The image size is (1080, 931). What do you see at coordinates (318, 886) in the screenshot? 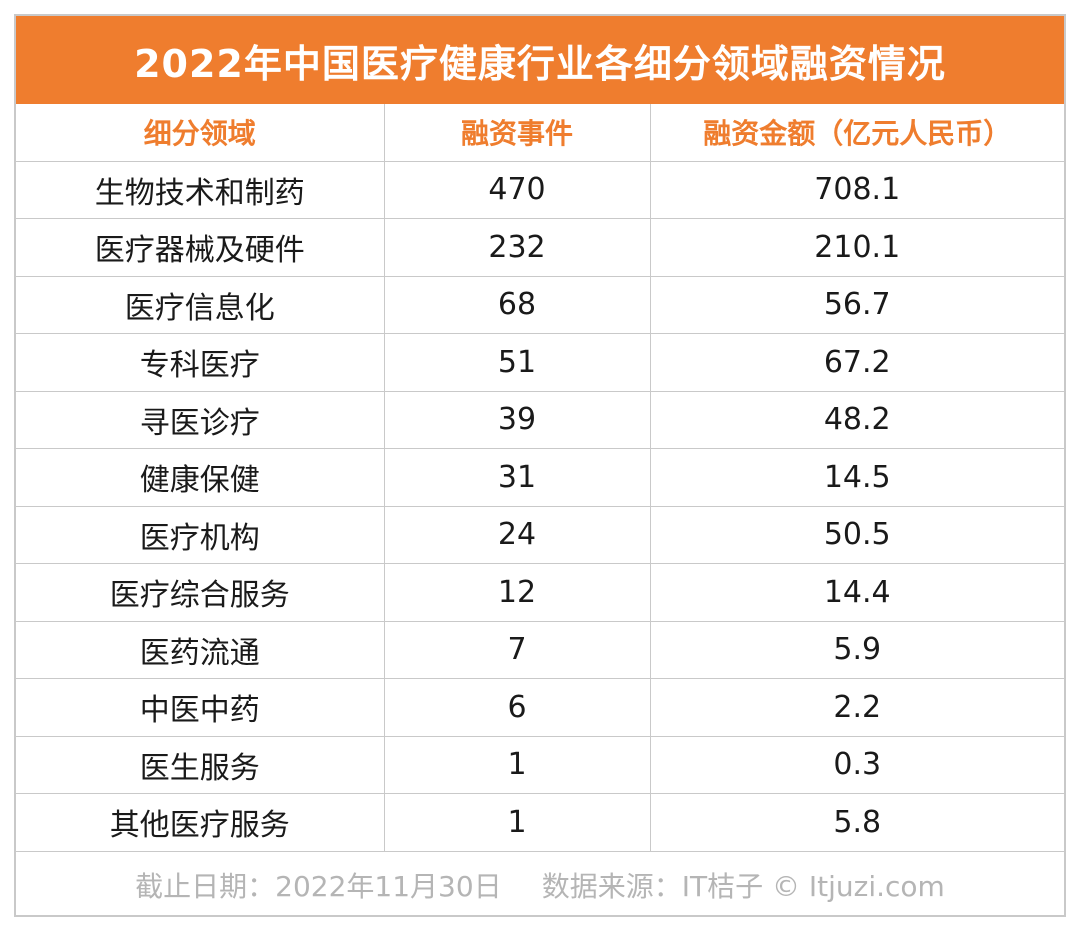
I see `footer-date: 截止日期：2022年11月30日` at bounding box center [318, 886].